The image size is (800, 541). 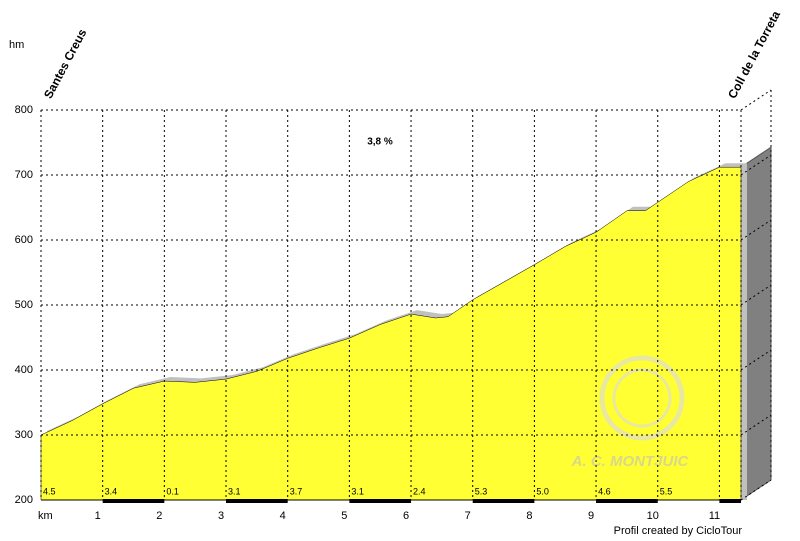 What do you see at coordinates (468, 516) in the screenshot?
I see `x-tick-label: 7` at bounding box center [468, 516].